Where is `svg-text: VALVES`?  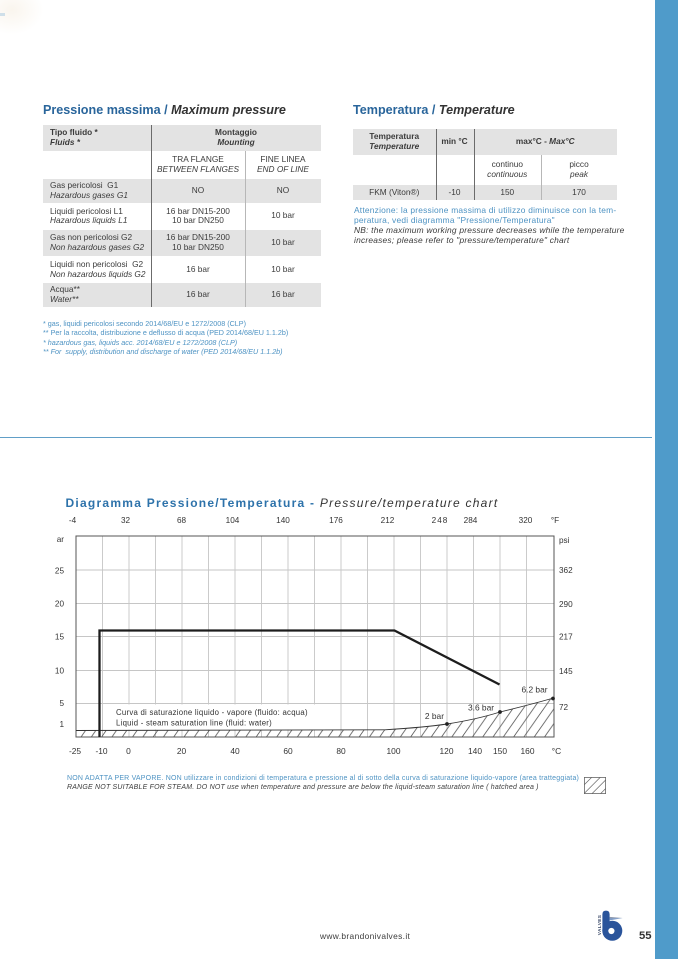 svg-text: VALVES is located at coordinates (599, 925).